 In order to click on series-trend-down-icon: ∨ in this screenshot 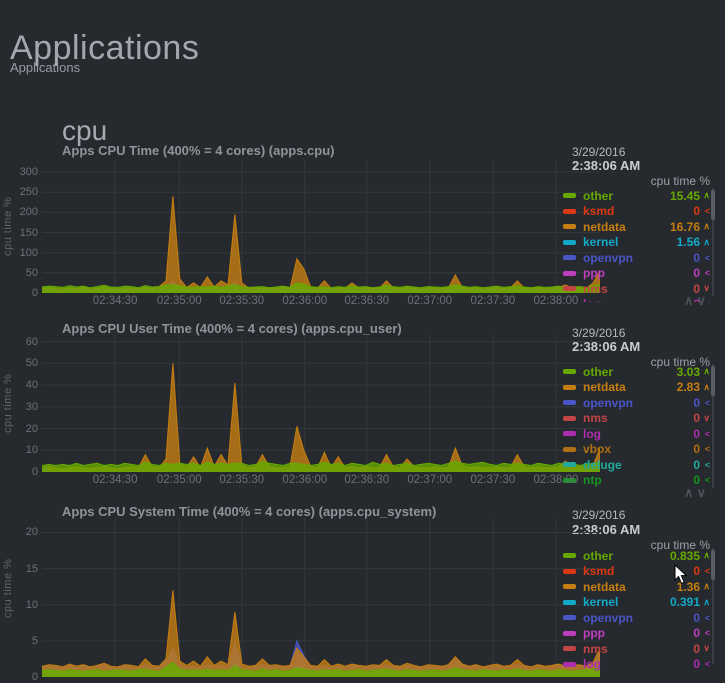, I will do `click(705, 648)`.